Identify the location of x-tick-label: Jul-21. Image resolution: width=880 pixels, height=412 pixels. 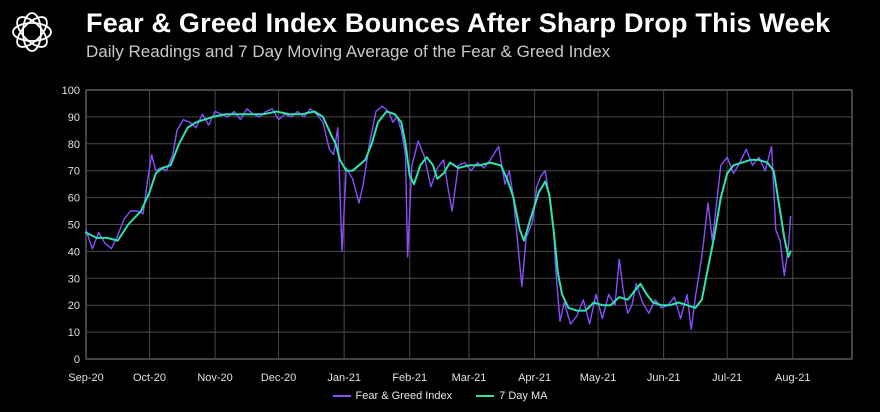
(727, 378).